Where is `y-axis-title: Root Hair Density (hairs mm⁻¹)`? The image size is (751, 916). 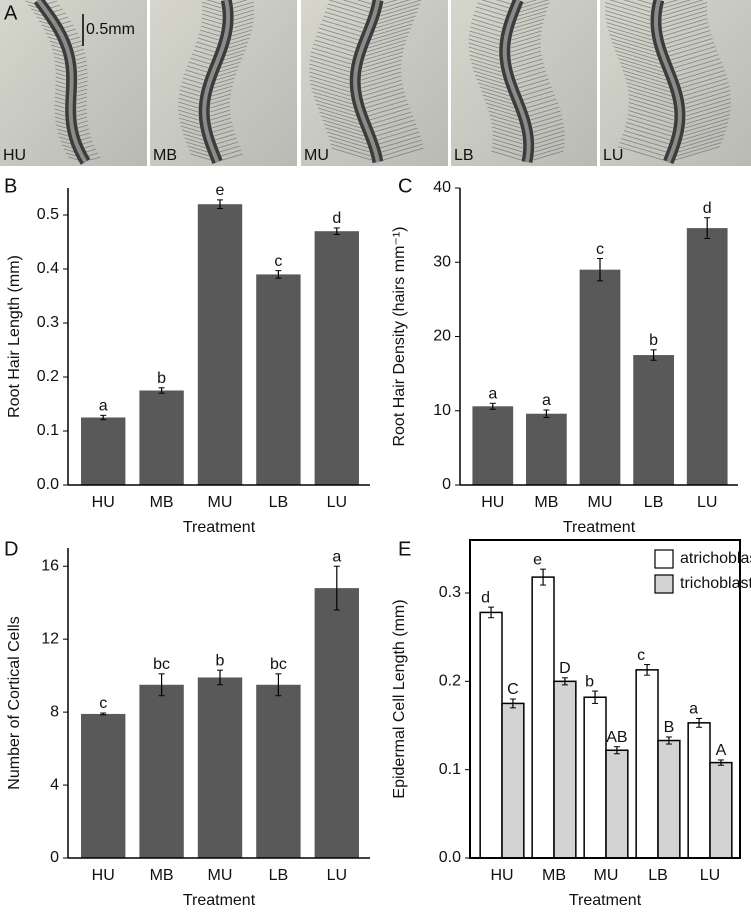
y-axis-title: Root Hair Density (hairs mm⁻¹) is located at coordinates (399, 336).